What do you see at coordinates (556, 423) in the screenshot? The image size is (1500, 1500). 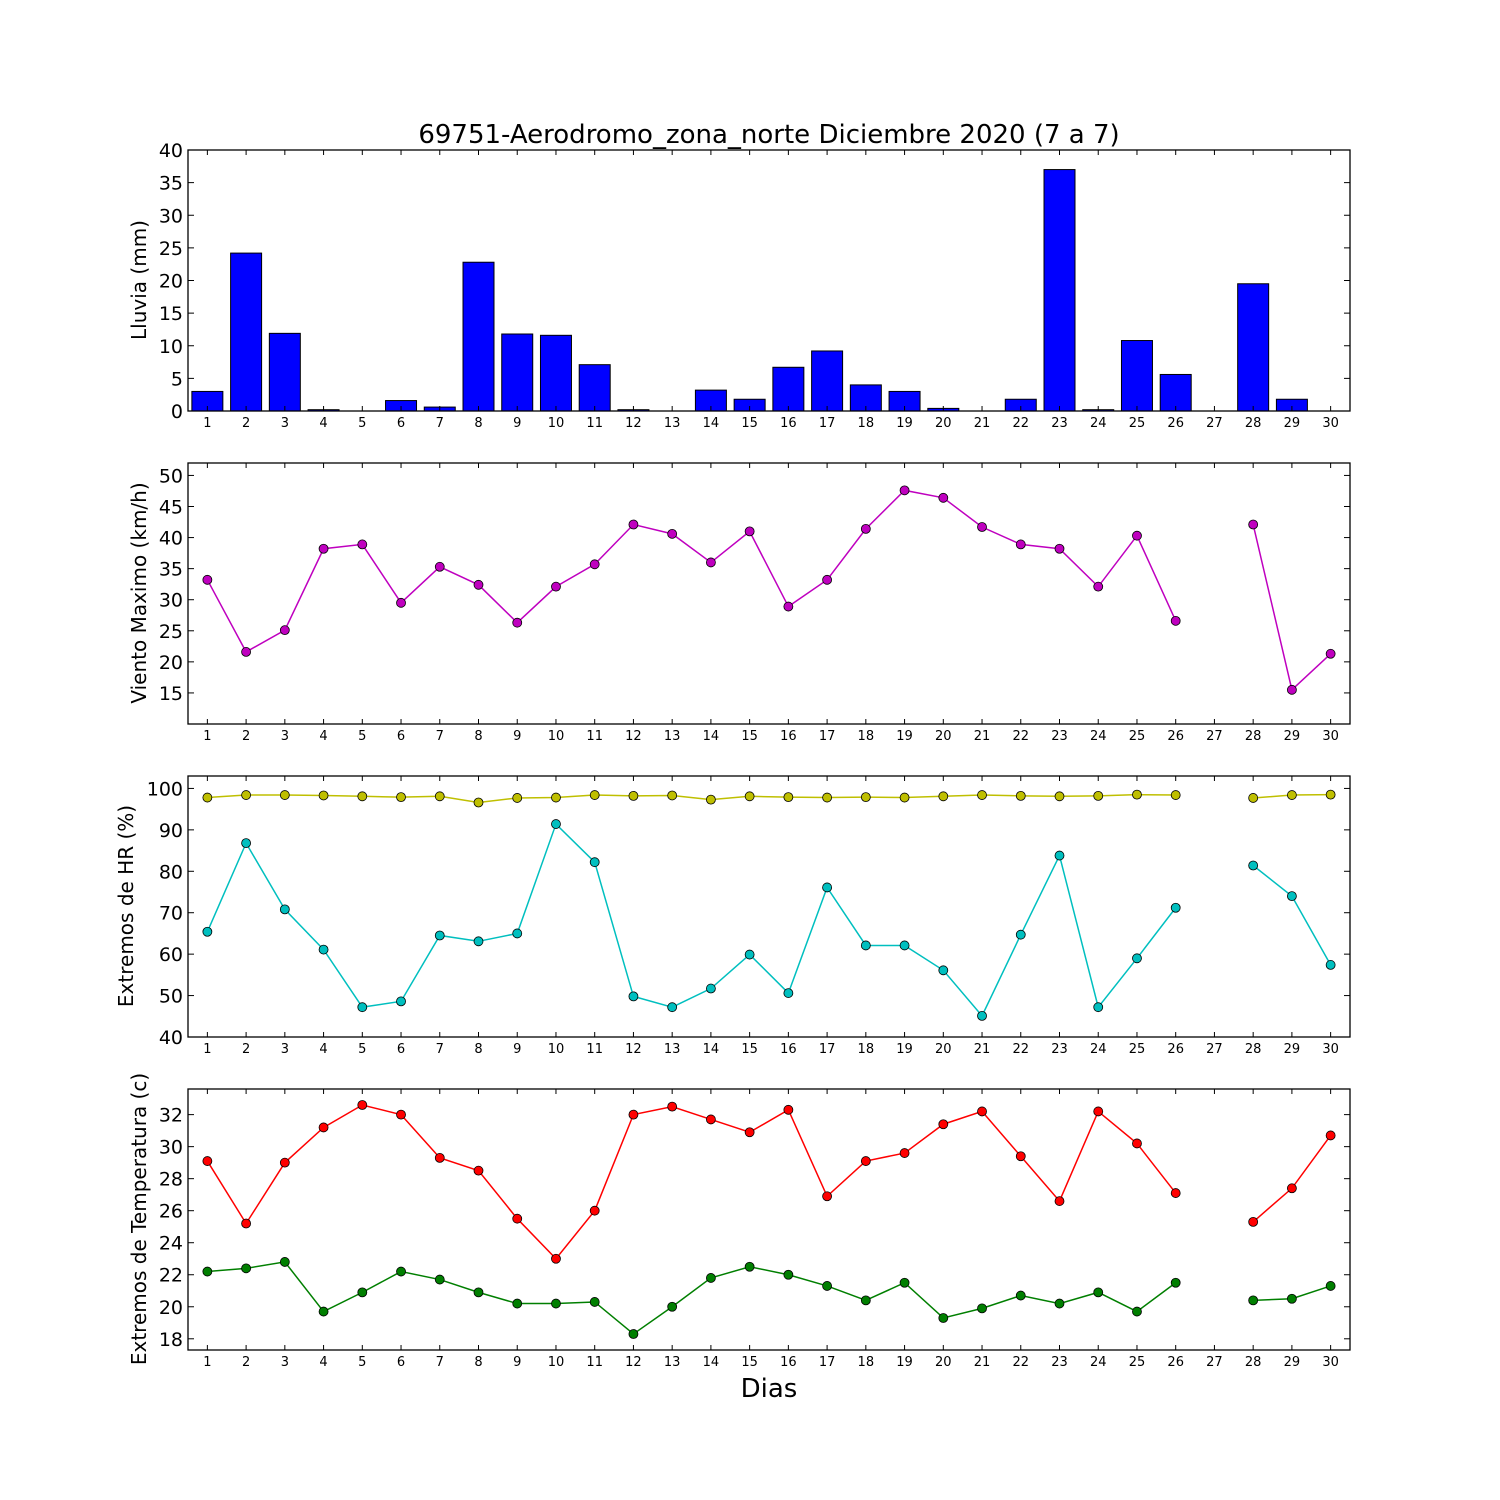 I see `rain-xtick-label: 10` at bounding box center [556, 423].